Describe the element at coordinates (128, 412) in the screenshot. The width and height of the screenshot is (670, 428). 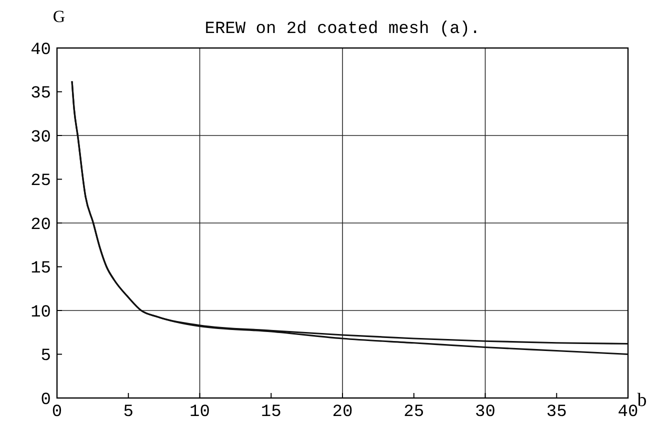
I see `x-tick-label: 5` at that location.